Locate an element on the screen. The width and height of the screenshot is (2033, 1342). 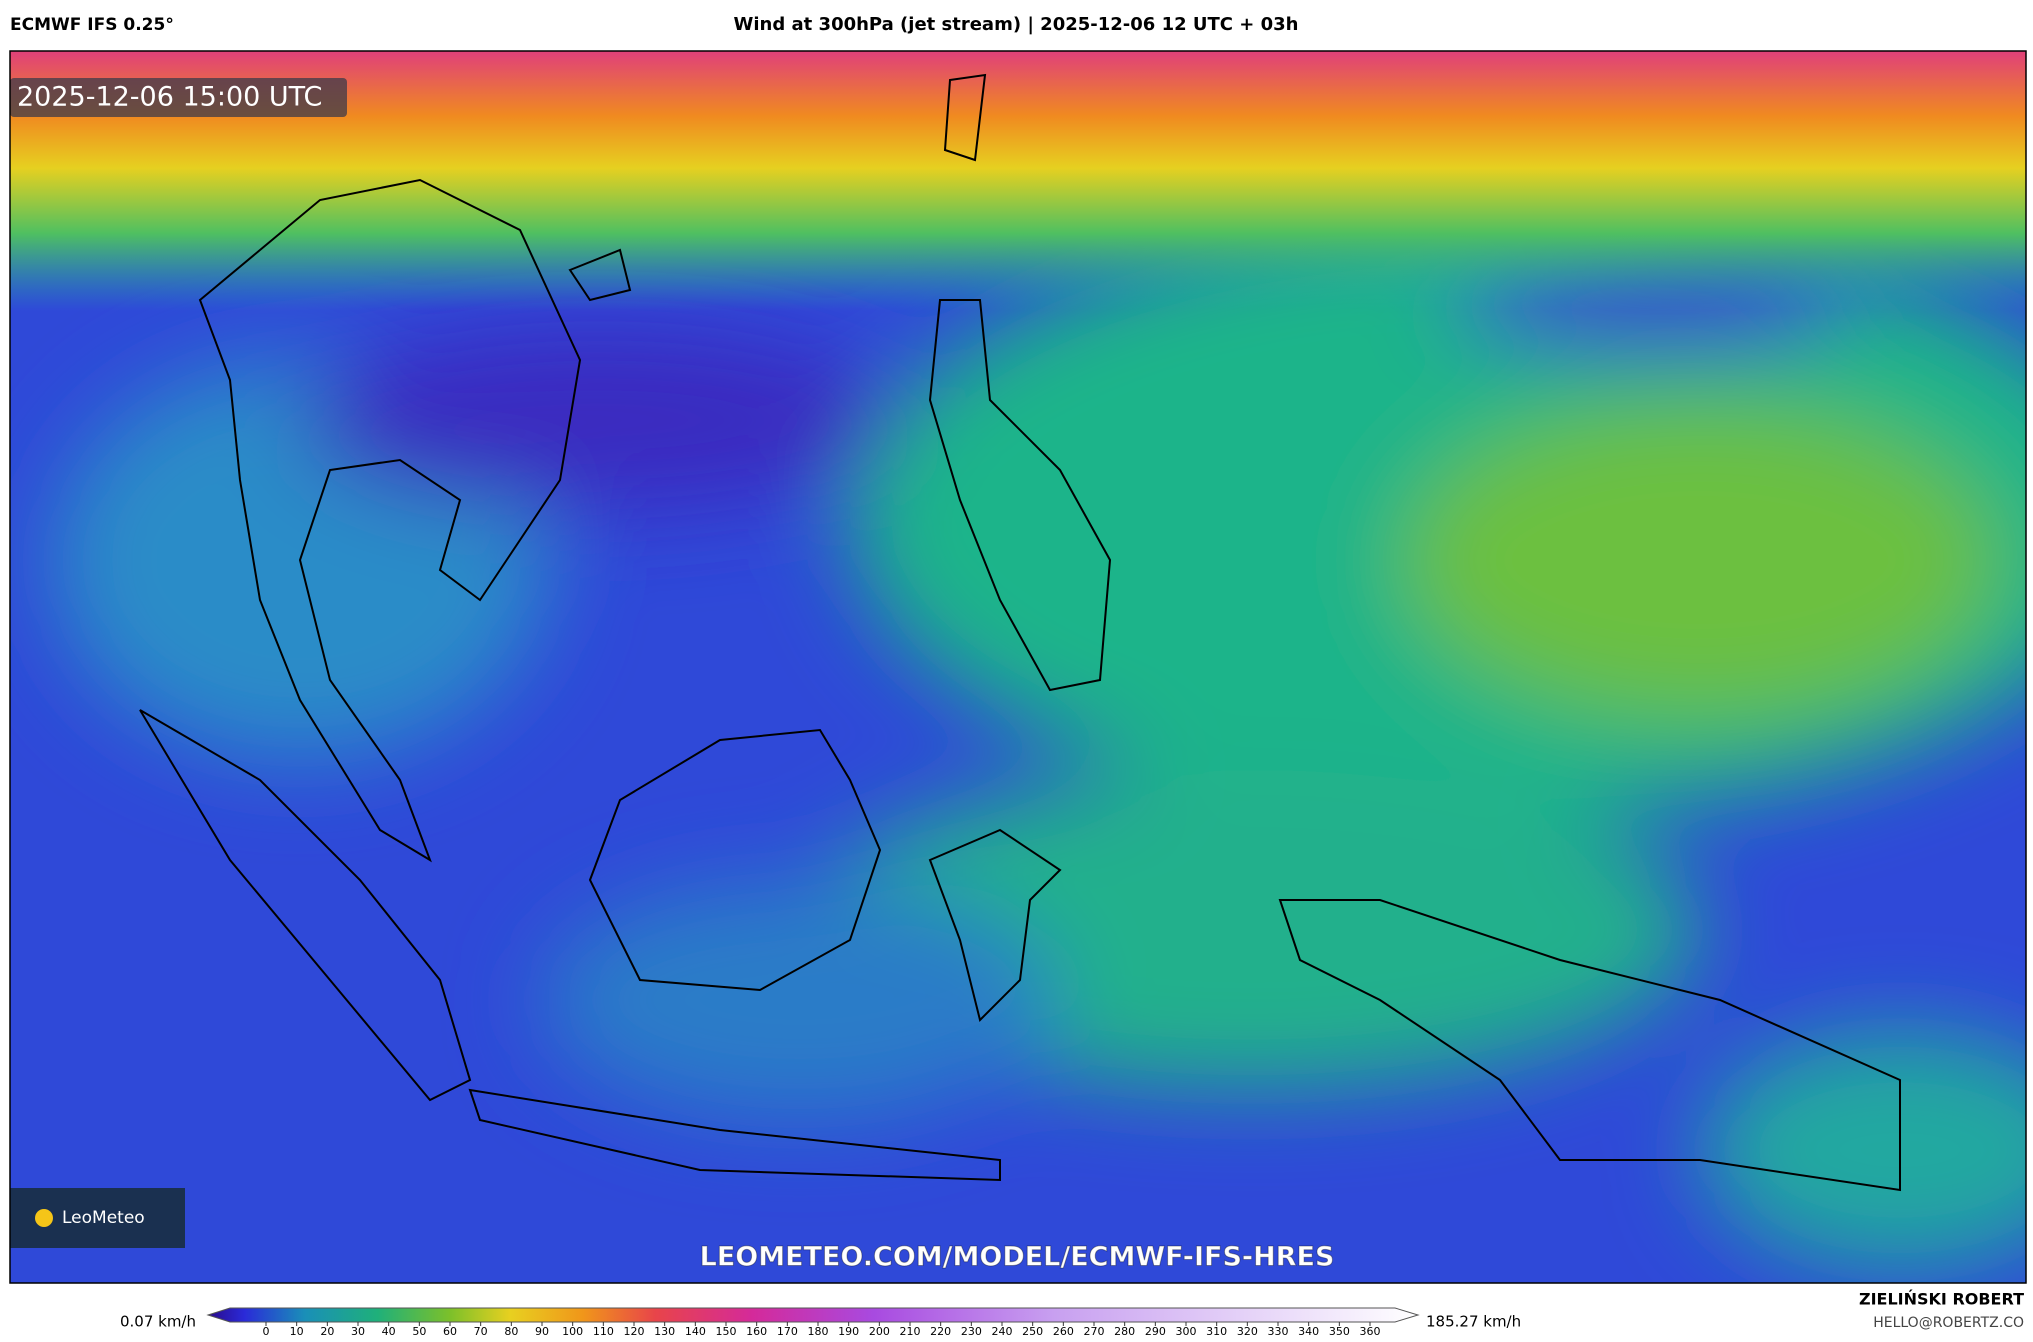
colorbar-tick-label: 120 is located at coordinates (634, 1331).